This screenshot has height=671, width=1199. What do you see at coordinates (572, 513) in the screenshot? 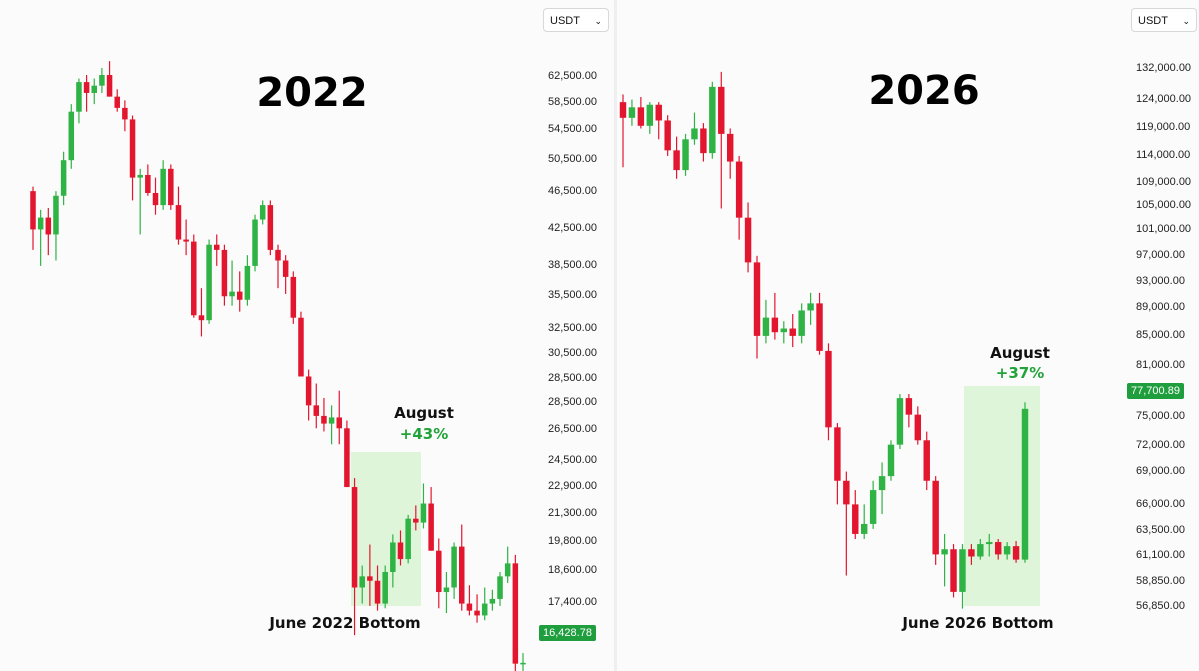
I see `y-tick-label: 21,300.00` at bounding box center [572, 513].